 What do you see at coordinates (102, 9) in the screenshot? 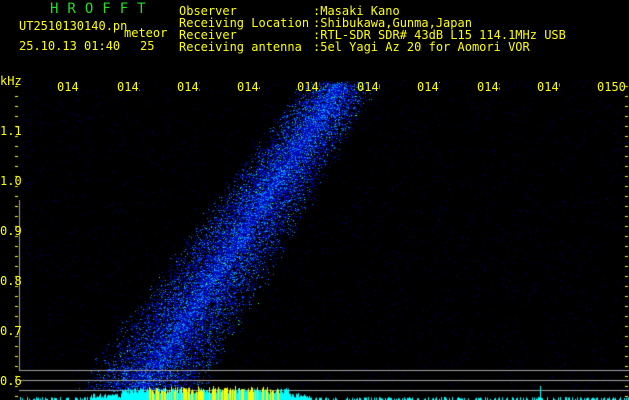
I see `app-title: HROFFT` at bounding box center [102, 9].